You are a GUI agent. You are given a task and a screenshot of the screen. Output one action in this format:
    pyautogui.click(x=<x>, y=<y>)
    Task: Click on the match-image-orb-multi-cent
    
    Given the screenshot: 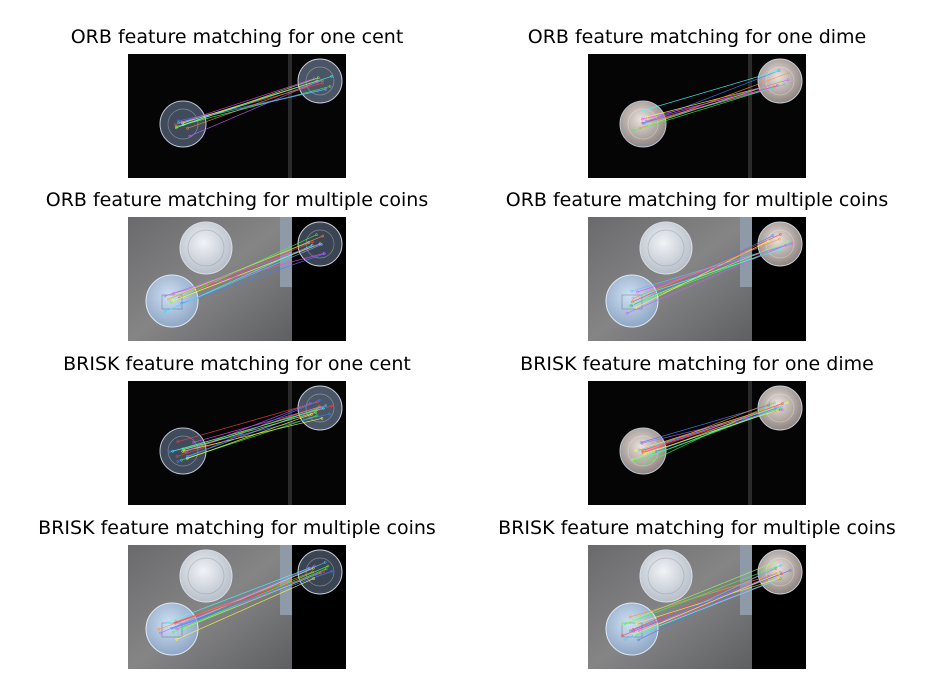 What is the action you would take?
    pyautogui.click(x=237, y=279)
    